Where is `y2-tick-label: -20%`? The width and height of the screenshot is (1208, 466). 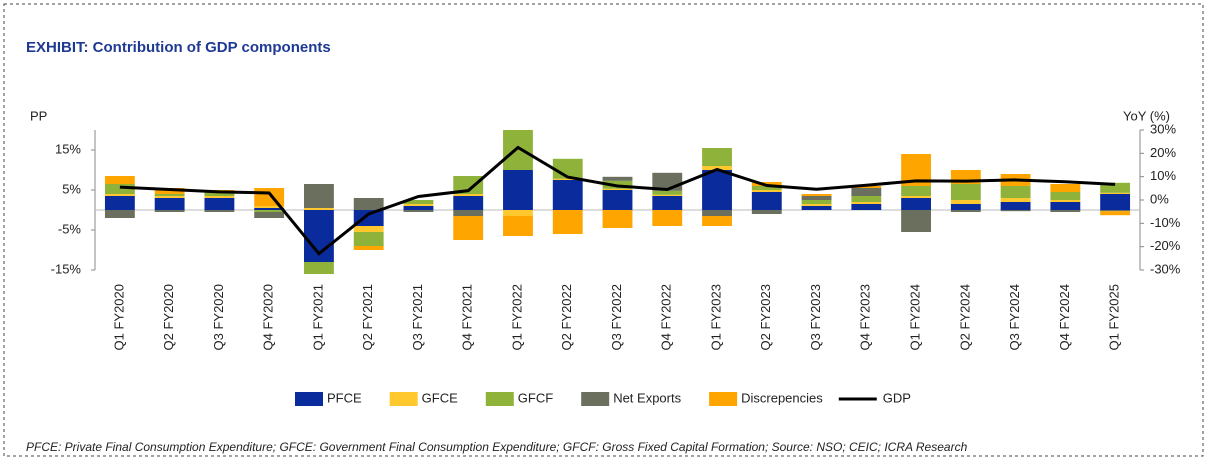
y2-tick-label: -20% is located at coordinates (1165, 245).